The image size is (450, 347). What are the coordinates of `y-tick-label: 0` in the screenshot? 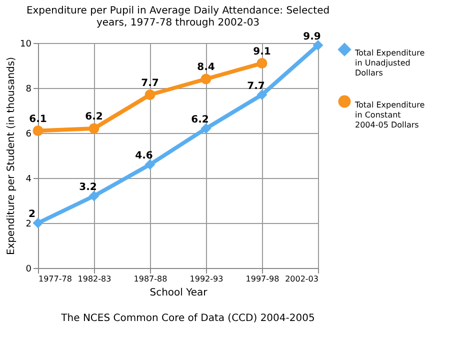 It's located at (29, 269).